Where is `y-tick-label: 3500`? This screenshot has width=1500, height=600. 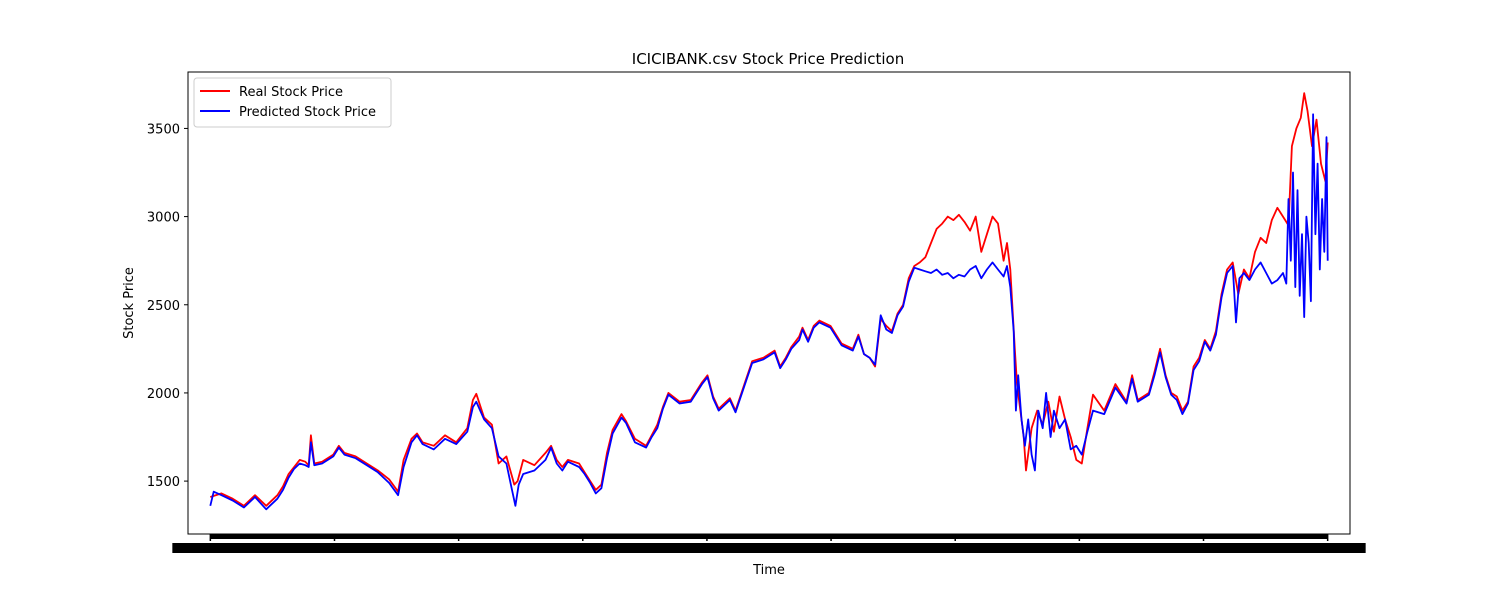 y-tick-label: 3500 is located at coordinates (163, 129).